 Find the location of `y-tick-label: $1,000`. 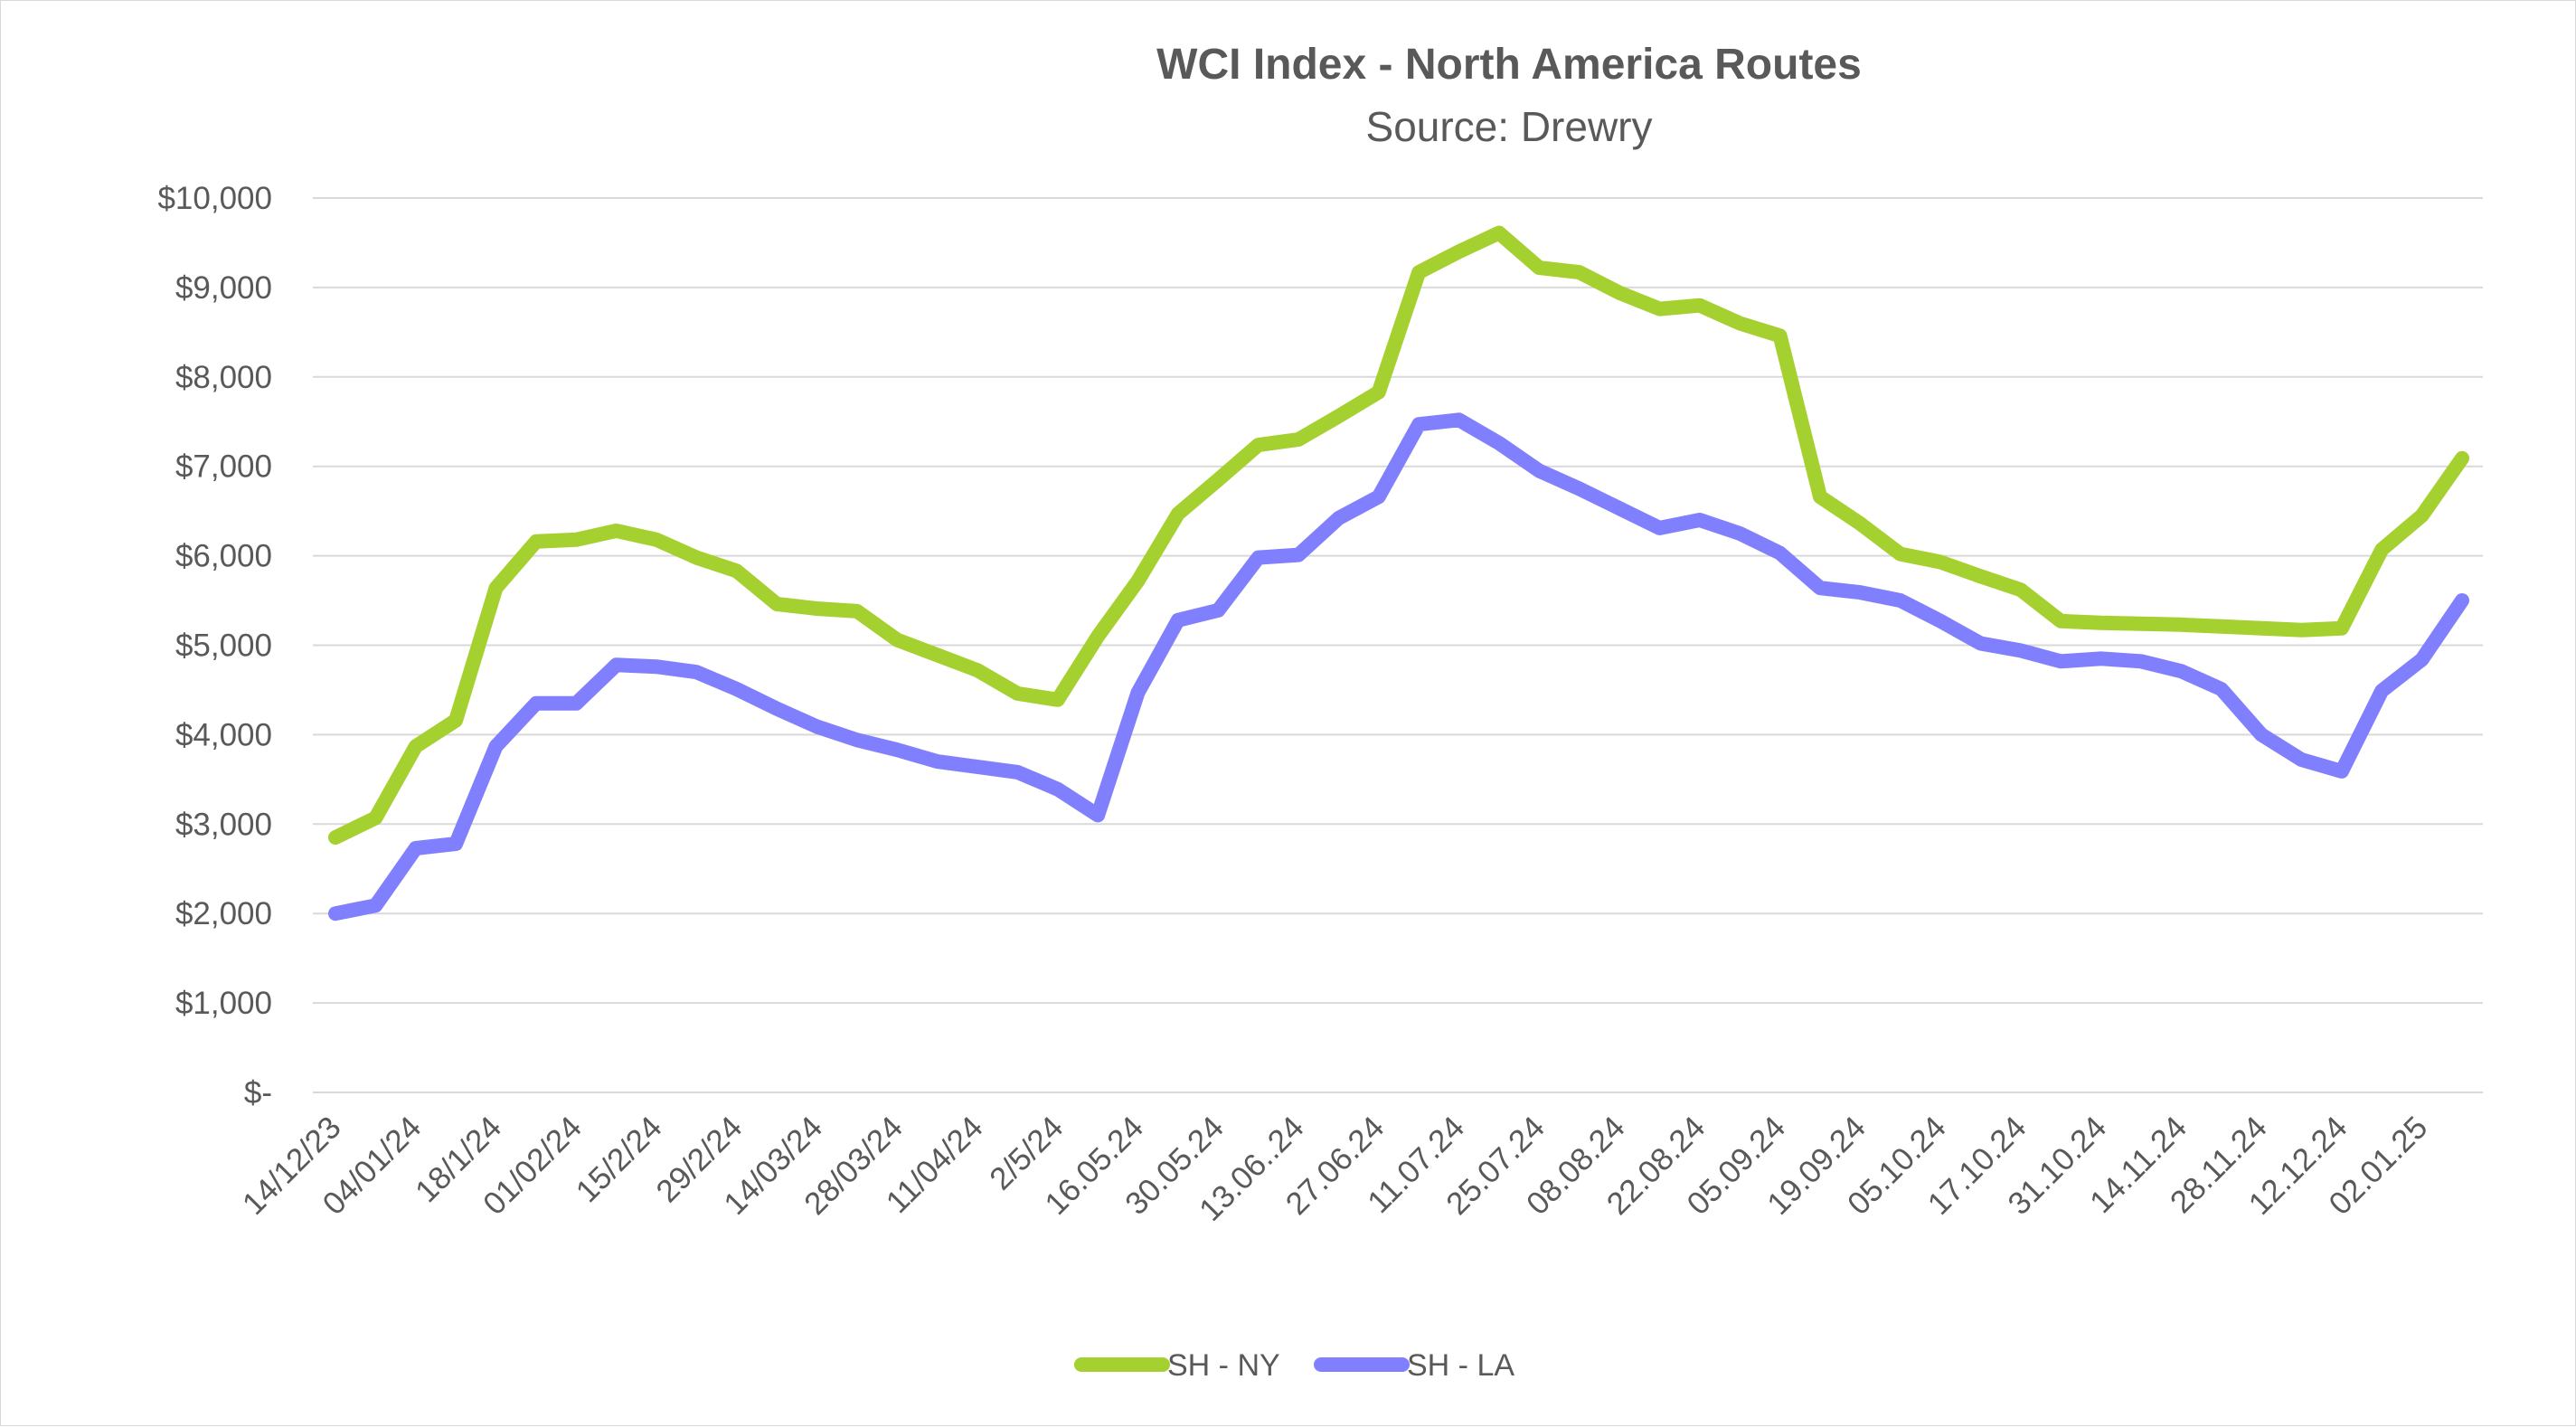

y-tick-label: $1,000 is located at coordinates (223, 1004).